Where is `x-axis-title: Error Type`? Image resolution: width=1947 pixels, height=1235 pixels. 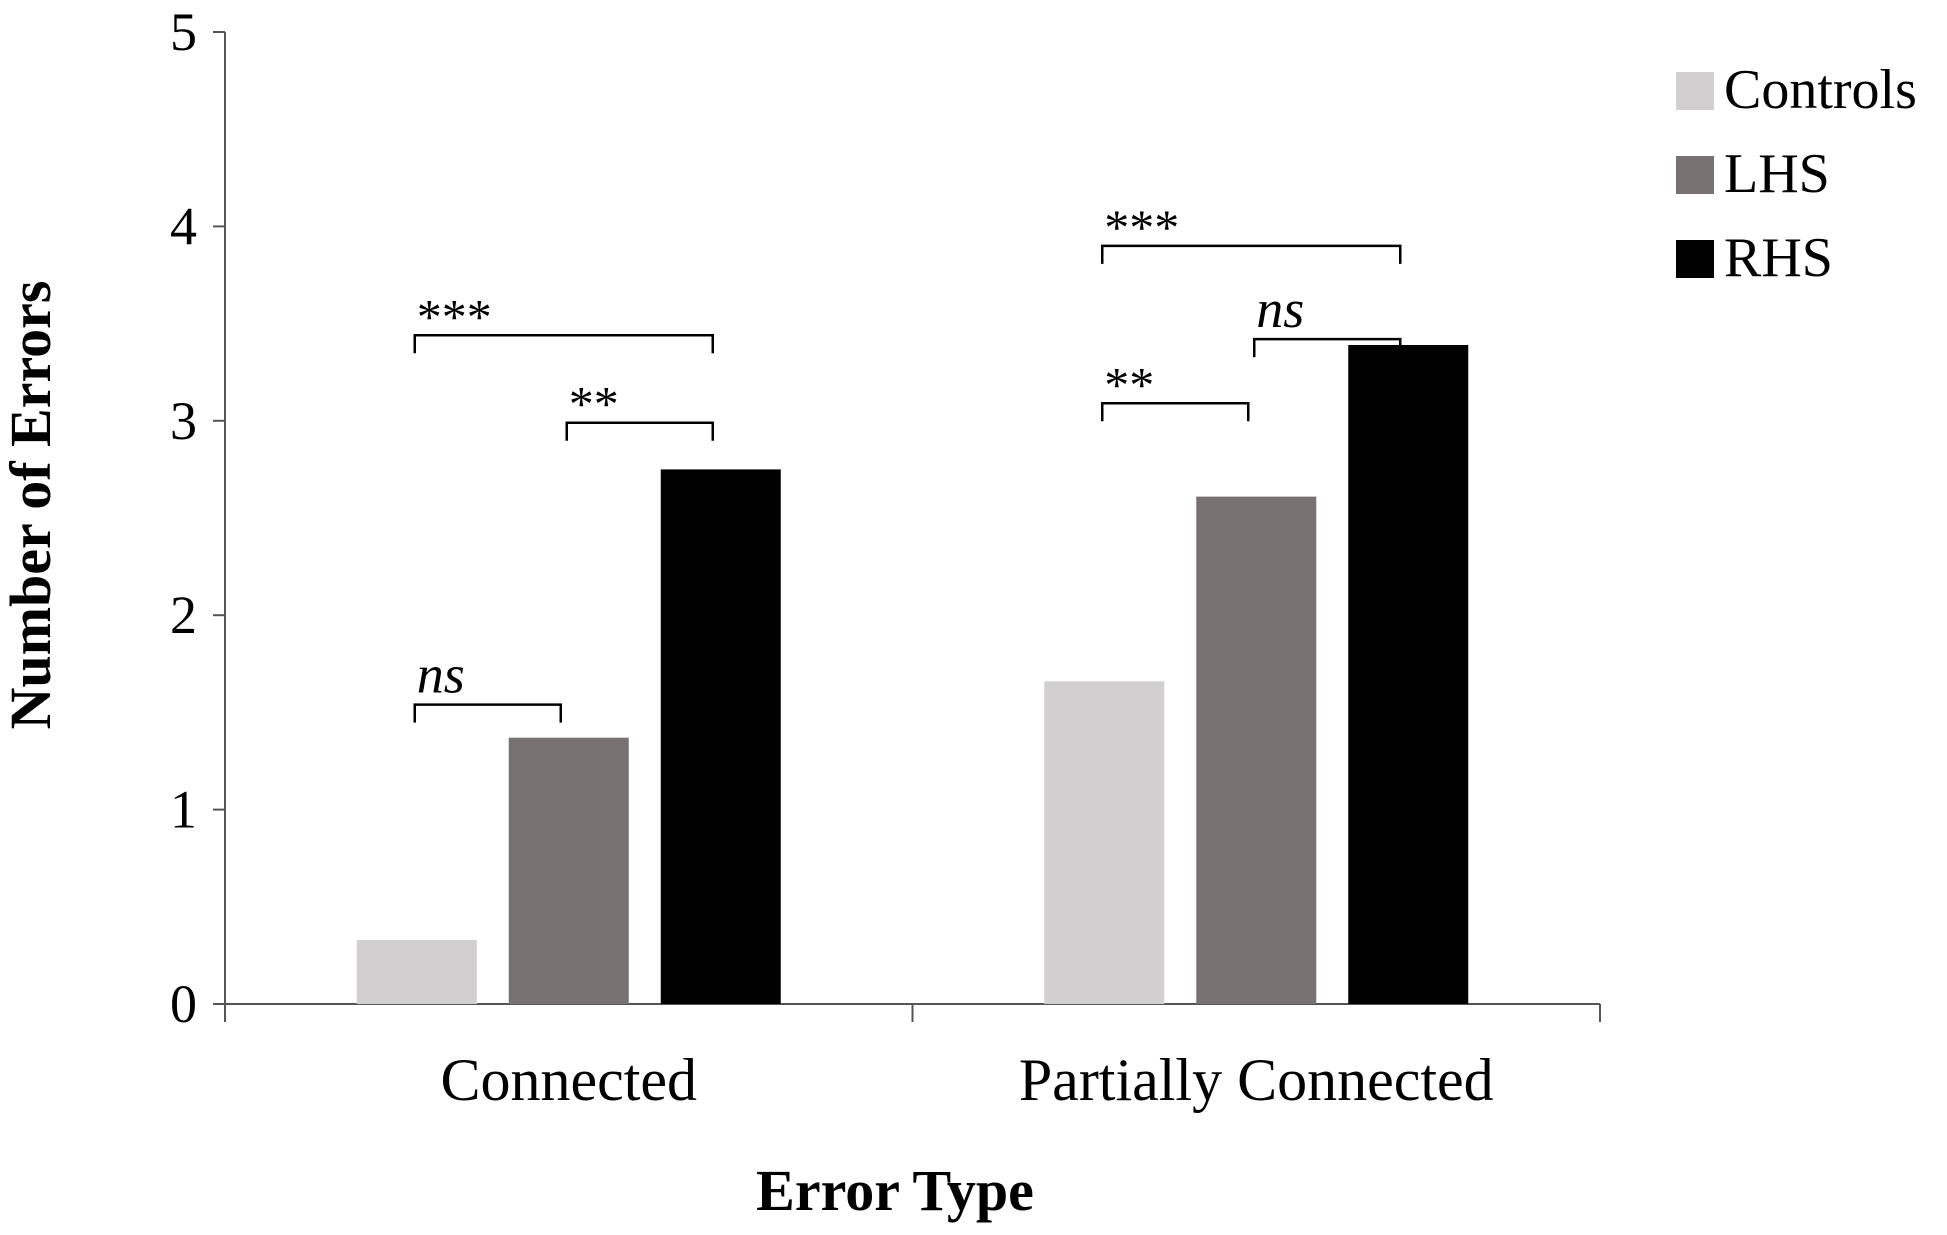 x-axis-title: Error Type is located at coordinates (895, 1190).